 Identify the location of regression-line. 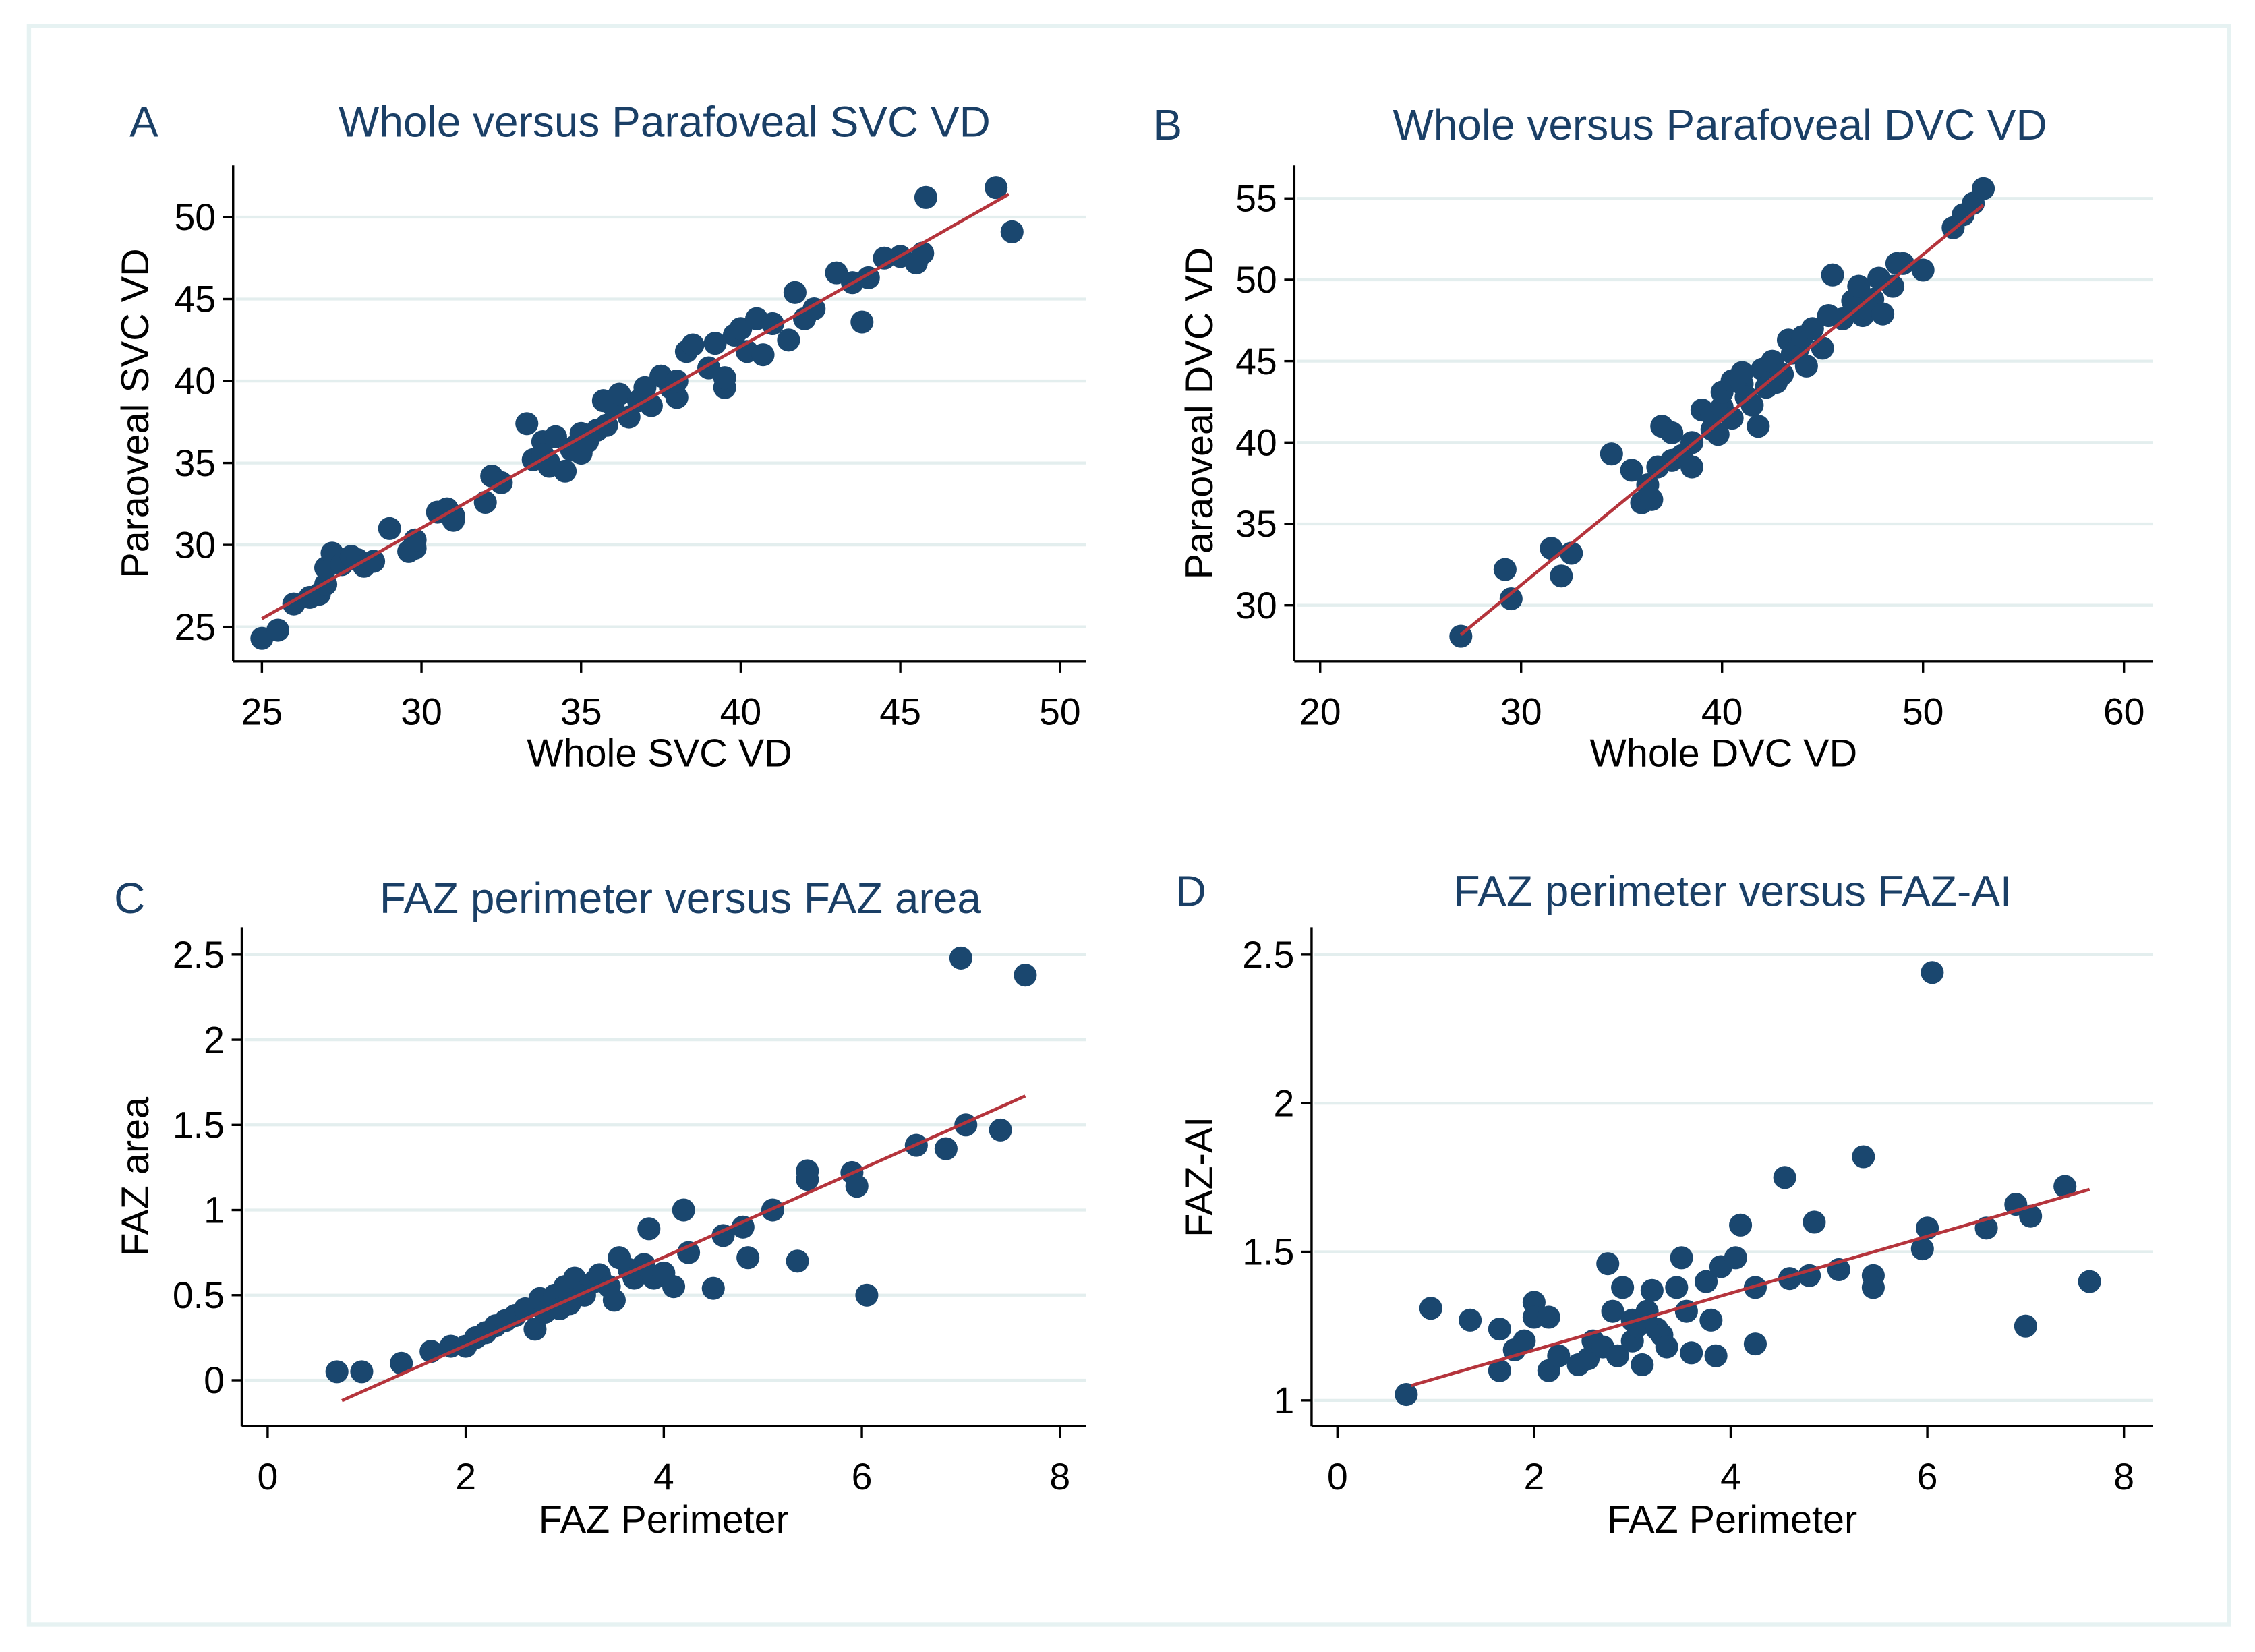
(635, 406).